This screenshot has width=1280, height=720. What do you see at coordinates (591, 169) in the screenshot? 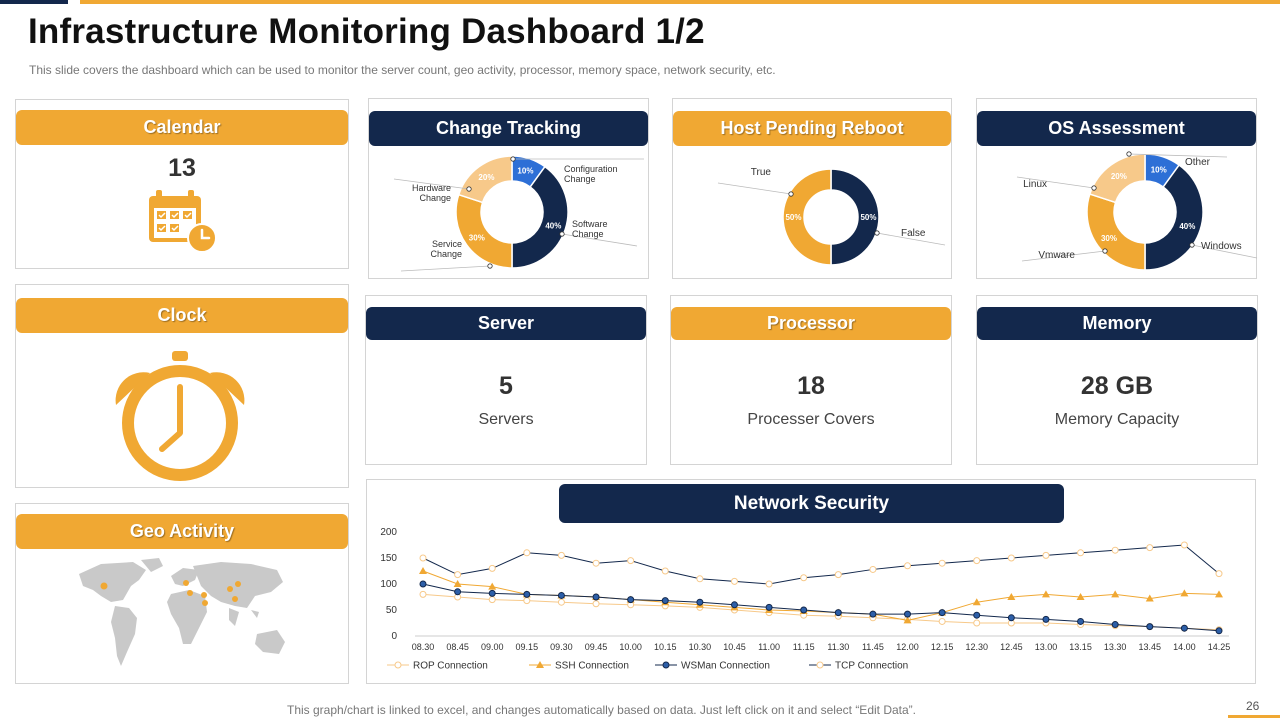
I see `ct-label-0-a: Configuration` at bounding box center [591, 169].